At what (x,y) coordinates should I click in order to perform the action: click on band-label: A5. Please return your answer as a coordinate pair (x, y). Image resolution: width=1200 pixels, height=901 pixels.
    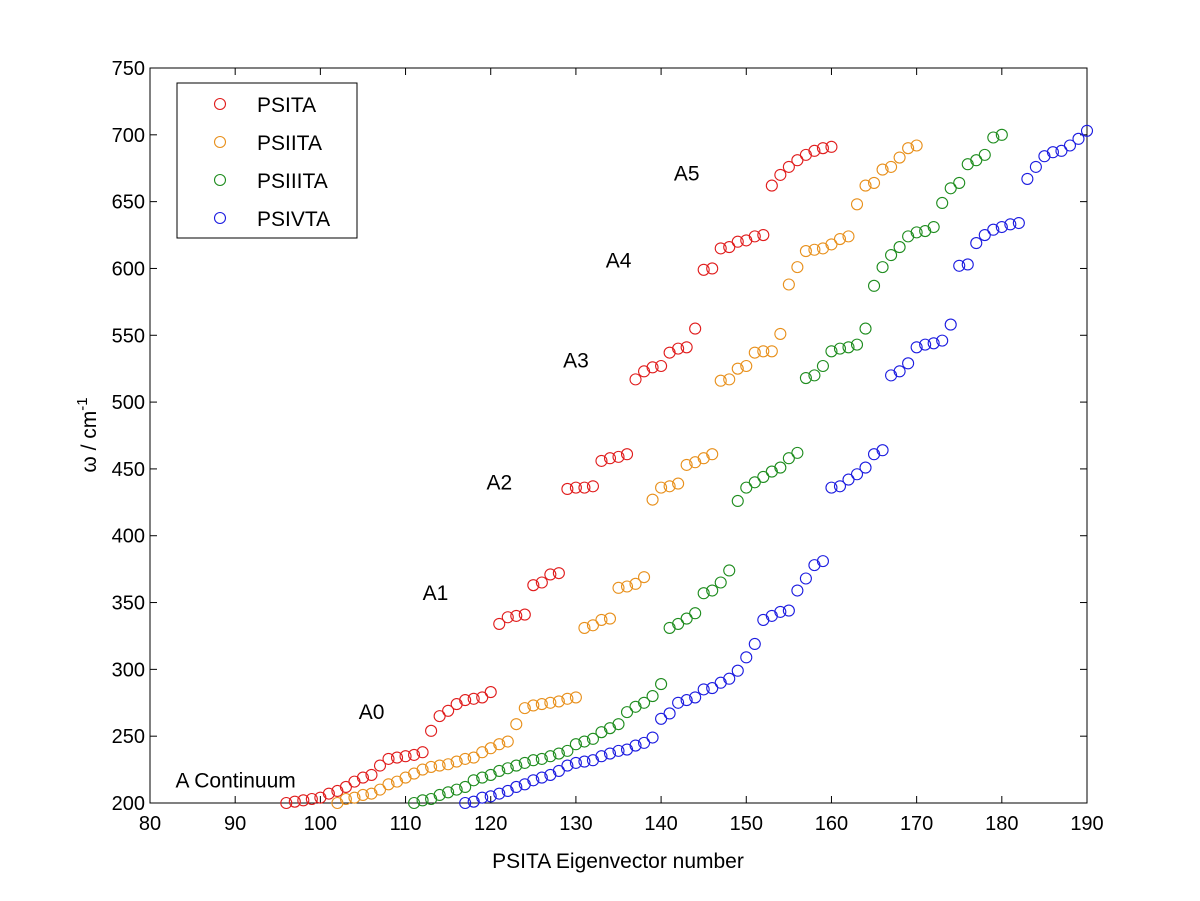
    Looking at the image, I should click on (687, 174).